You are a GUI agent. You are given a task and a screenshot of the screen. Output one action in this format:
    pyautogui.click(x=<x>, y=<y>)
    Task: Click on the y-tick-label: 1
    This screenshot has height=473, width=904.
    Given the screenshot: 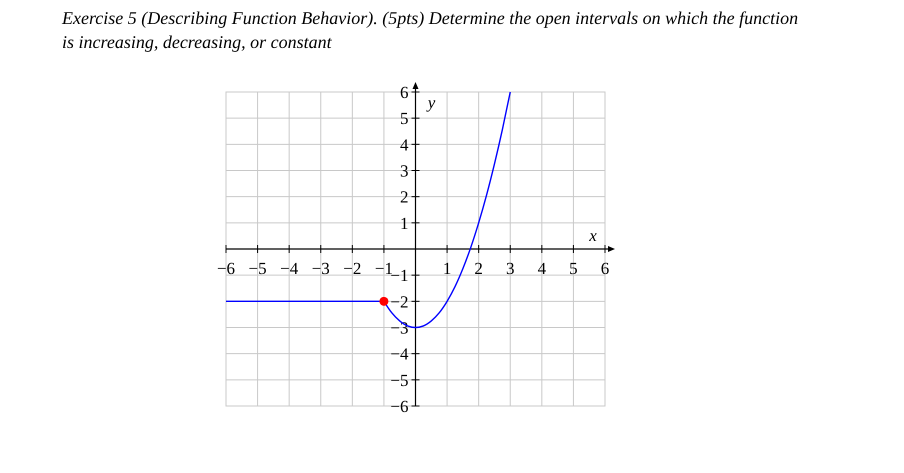 What is the action you would take?
    pyautogui.click(x=404, y=223)
    